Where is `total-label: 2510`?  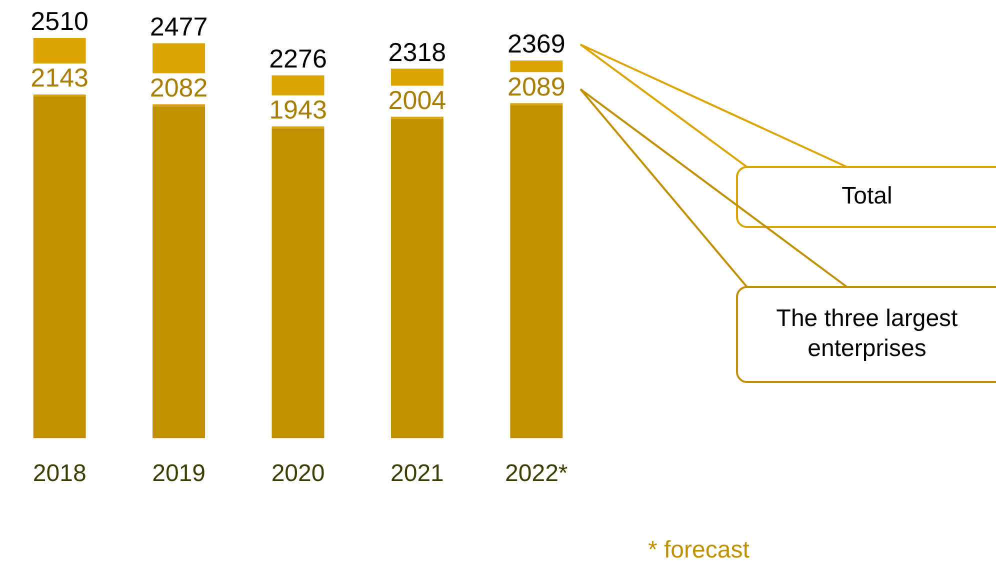 total-label: 2510 is located at coordinates (59, 21).